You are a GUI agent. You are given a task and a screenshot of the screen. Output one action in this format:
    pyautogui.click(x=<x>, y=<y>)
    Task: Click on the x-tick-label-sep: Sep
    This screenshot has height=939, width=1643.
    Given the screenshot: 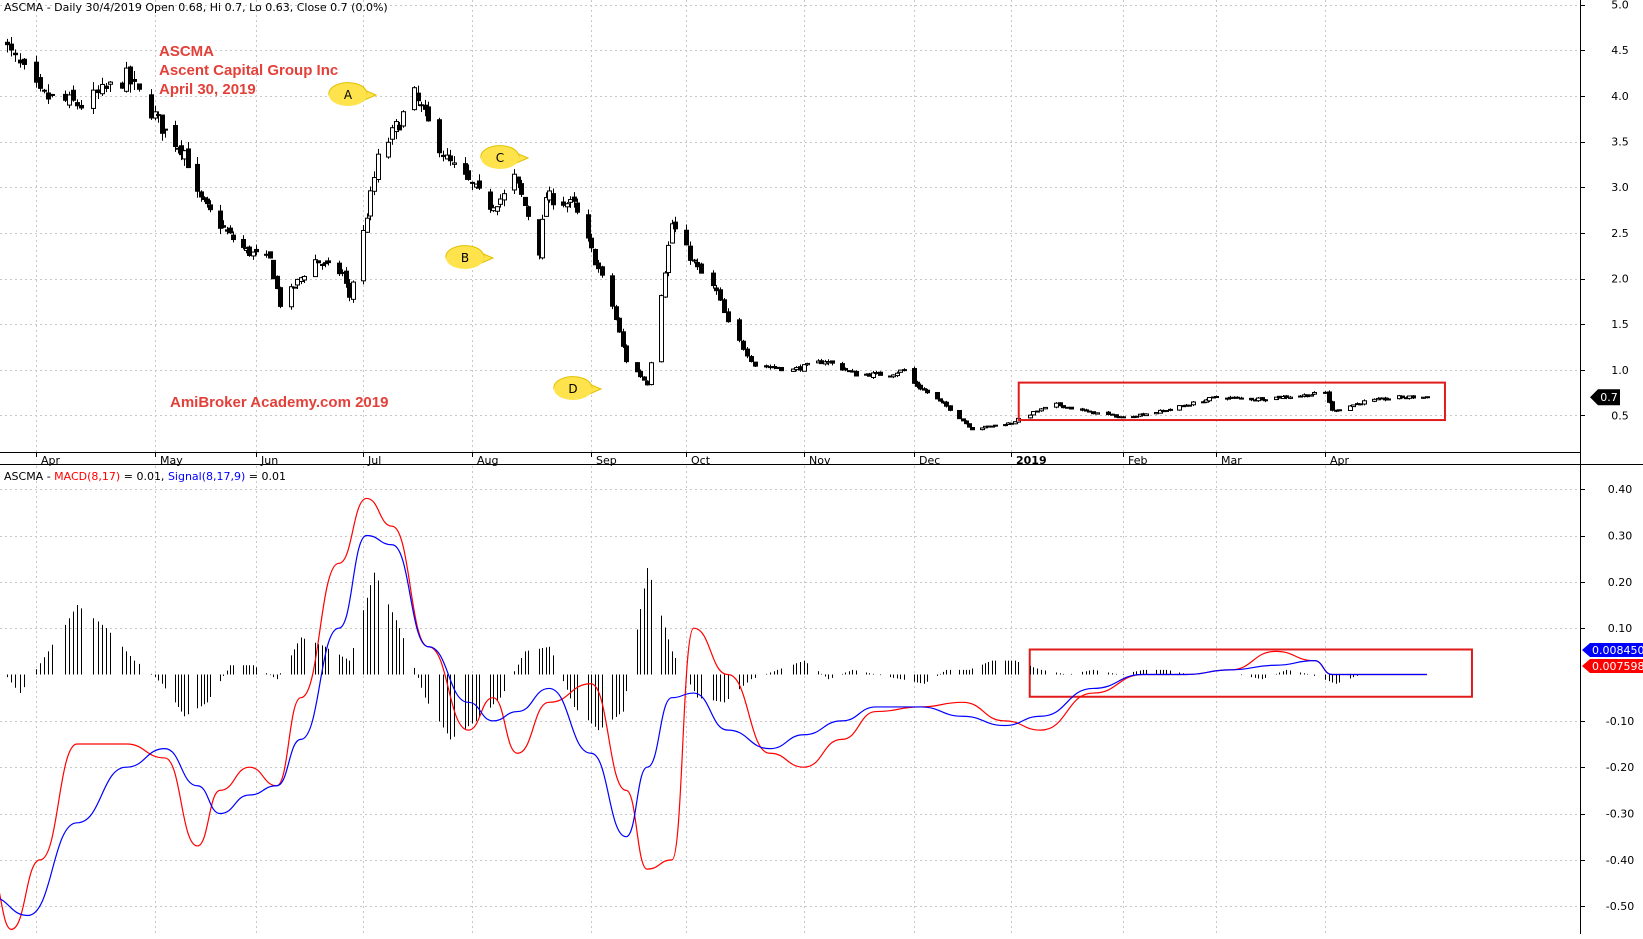 What is the action you would take?
    pyautogui.click(x=606, y=460)
    